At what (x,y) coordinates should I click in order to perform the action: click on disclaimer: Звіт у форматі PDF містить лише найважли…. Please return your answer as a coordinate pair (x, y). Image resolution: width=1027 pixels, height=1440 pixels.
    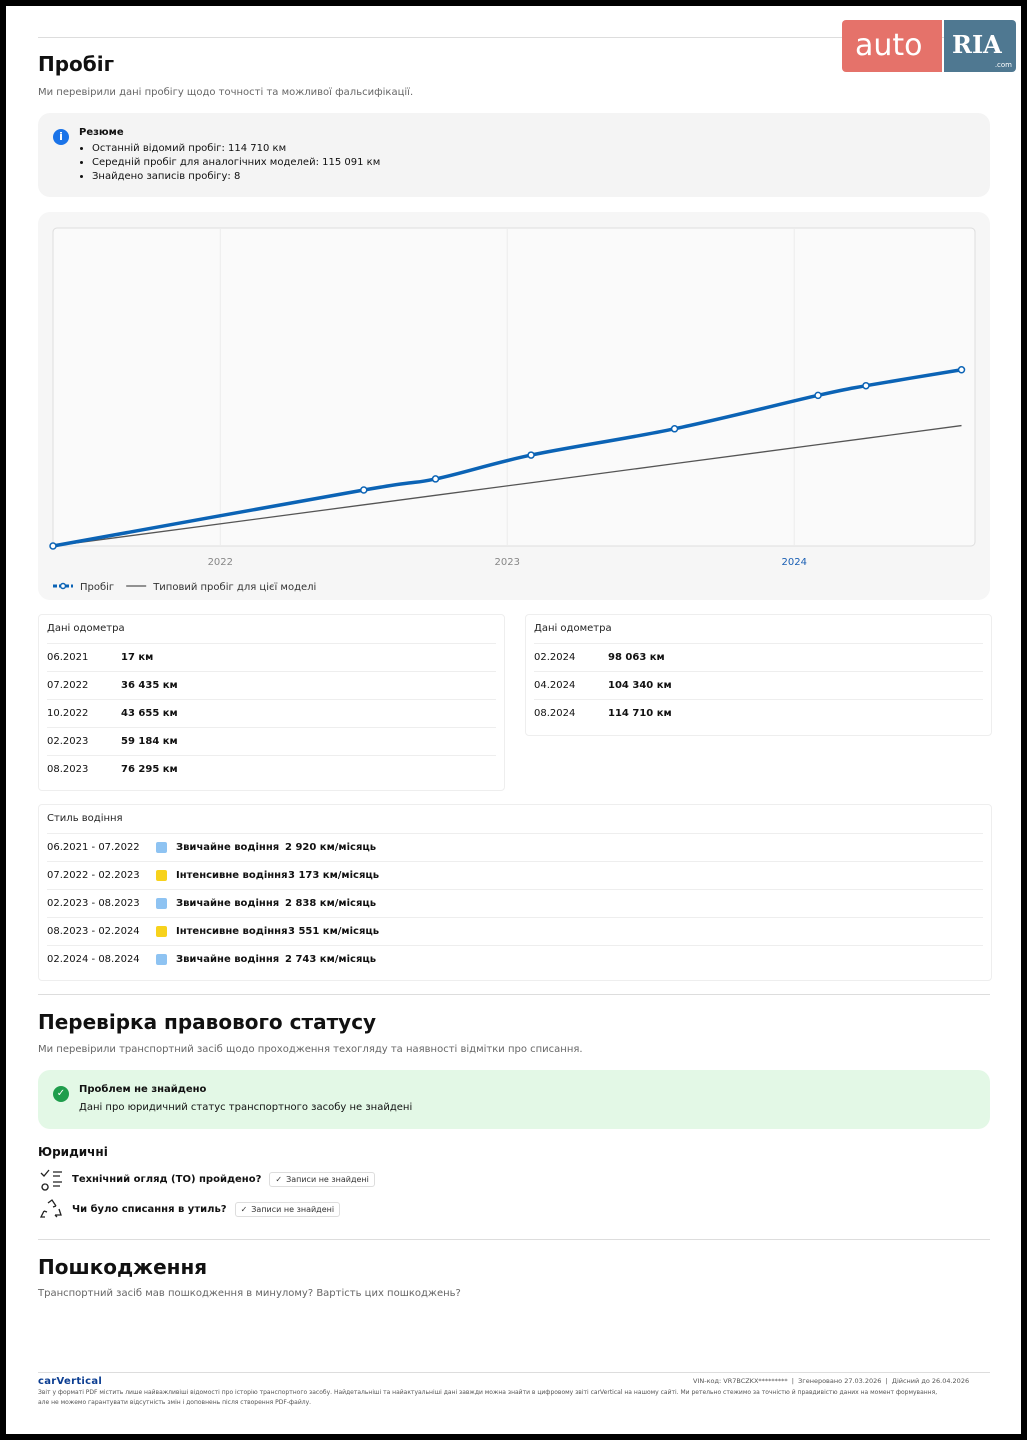
    Looking at the image, I should click on (488, 1392).